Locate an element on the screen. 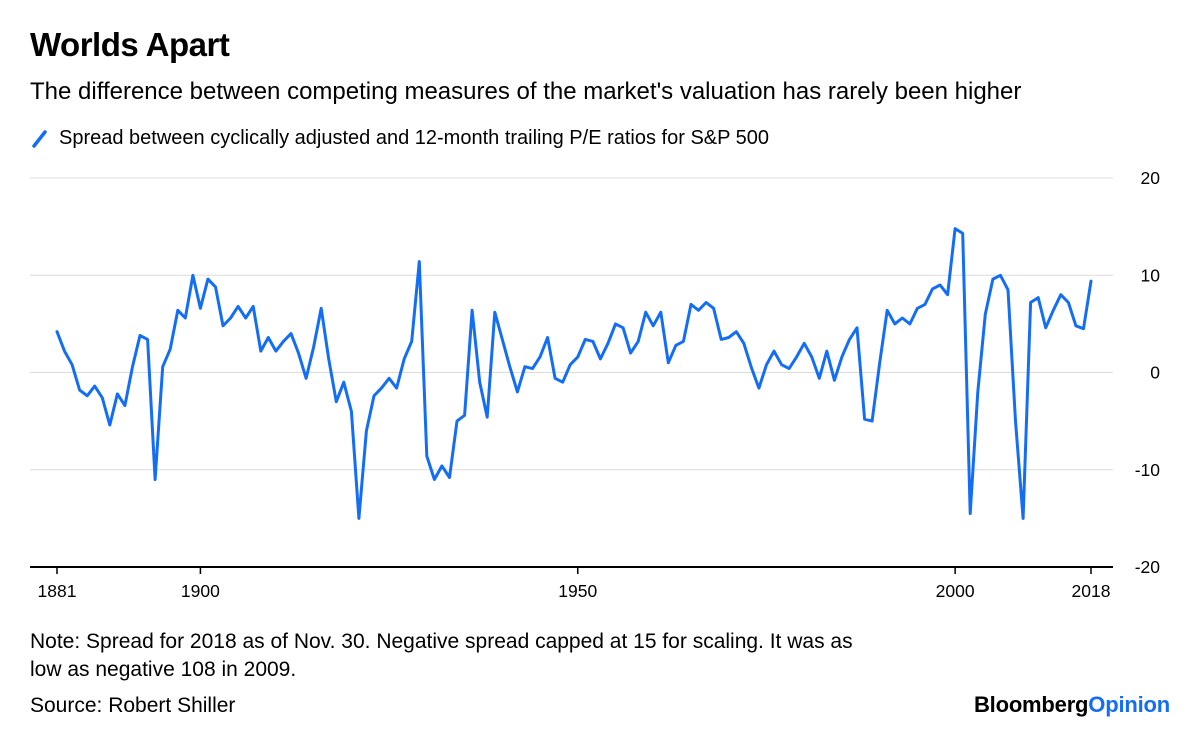 This screenshot has width=1200, height=739. note-line-2: low as negative 108 in 2009. is located at coordinates (163, 670).